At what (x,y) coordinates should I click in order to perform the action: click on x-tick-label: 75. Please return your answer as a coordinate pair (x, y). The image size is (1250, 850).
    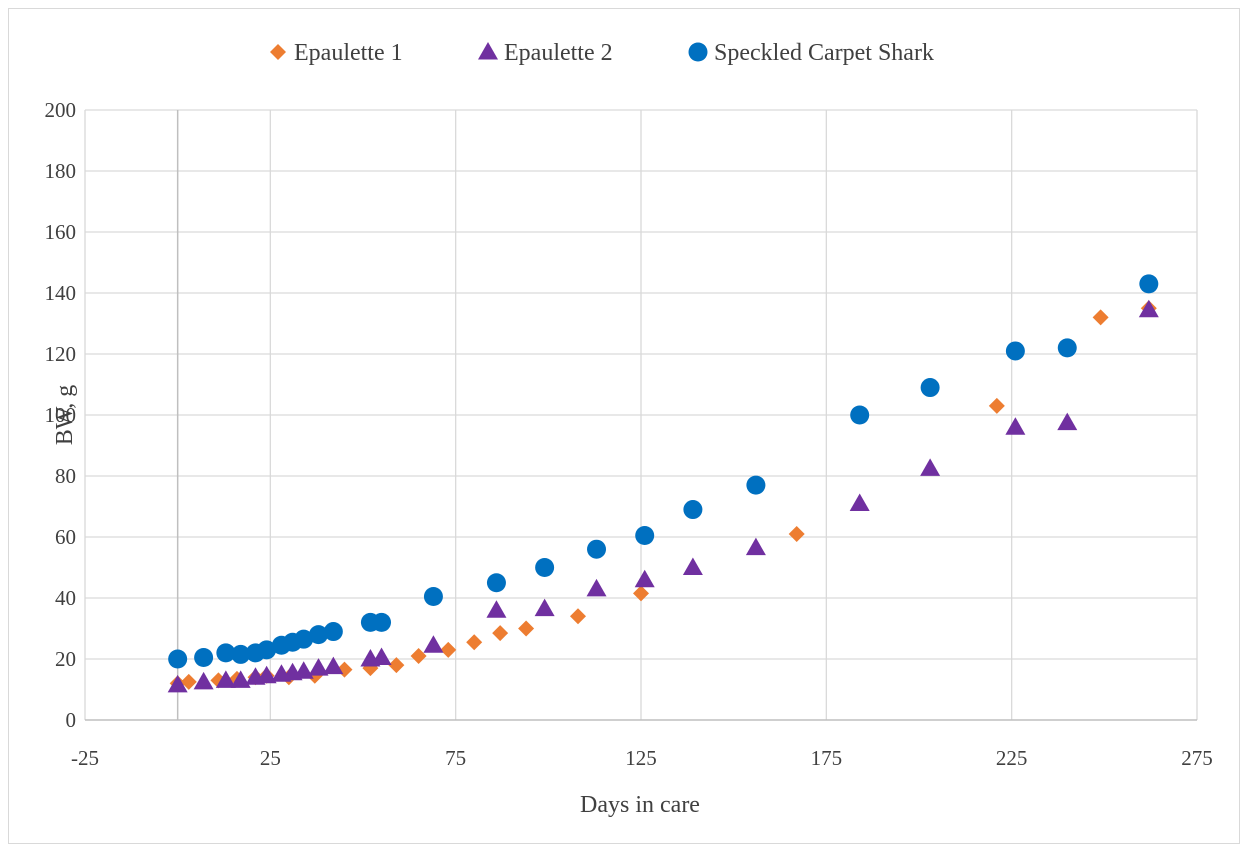
    Looking at the image, I should click on (455, 758).